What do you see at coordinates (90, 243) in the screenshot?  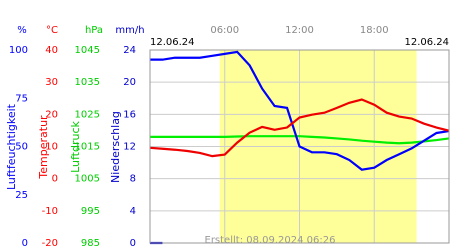 I see `y-tick-label: 985` at bounding box center [90, 243].